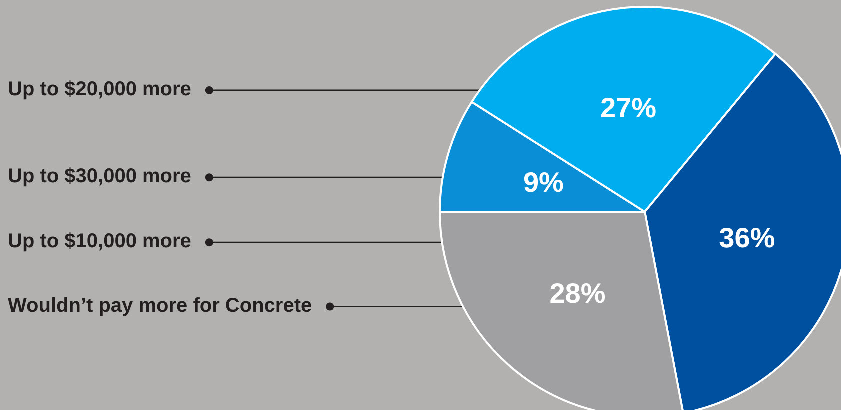  What do you see at coordinates (100, 177) in the screenshot?
I see `slice-label: Up to $30,000 more` at bounding box center [100, 177].